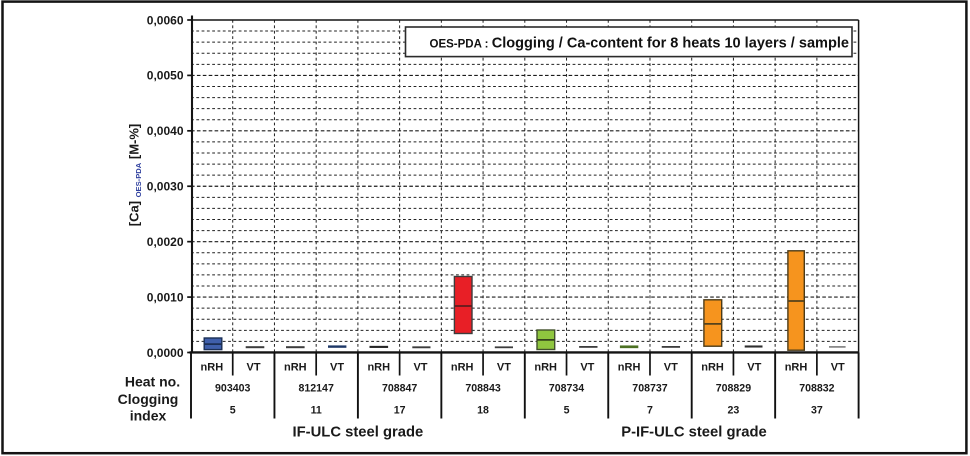 The image size is (970, 456). What do you see at coordinates (817, 411) in the screenshot?
I see `svg-text: 37` at bounding box center [817, 411].